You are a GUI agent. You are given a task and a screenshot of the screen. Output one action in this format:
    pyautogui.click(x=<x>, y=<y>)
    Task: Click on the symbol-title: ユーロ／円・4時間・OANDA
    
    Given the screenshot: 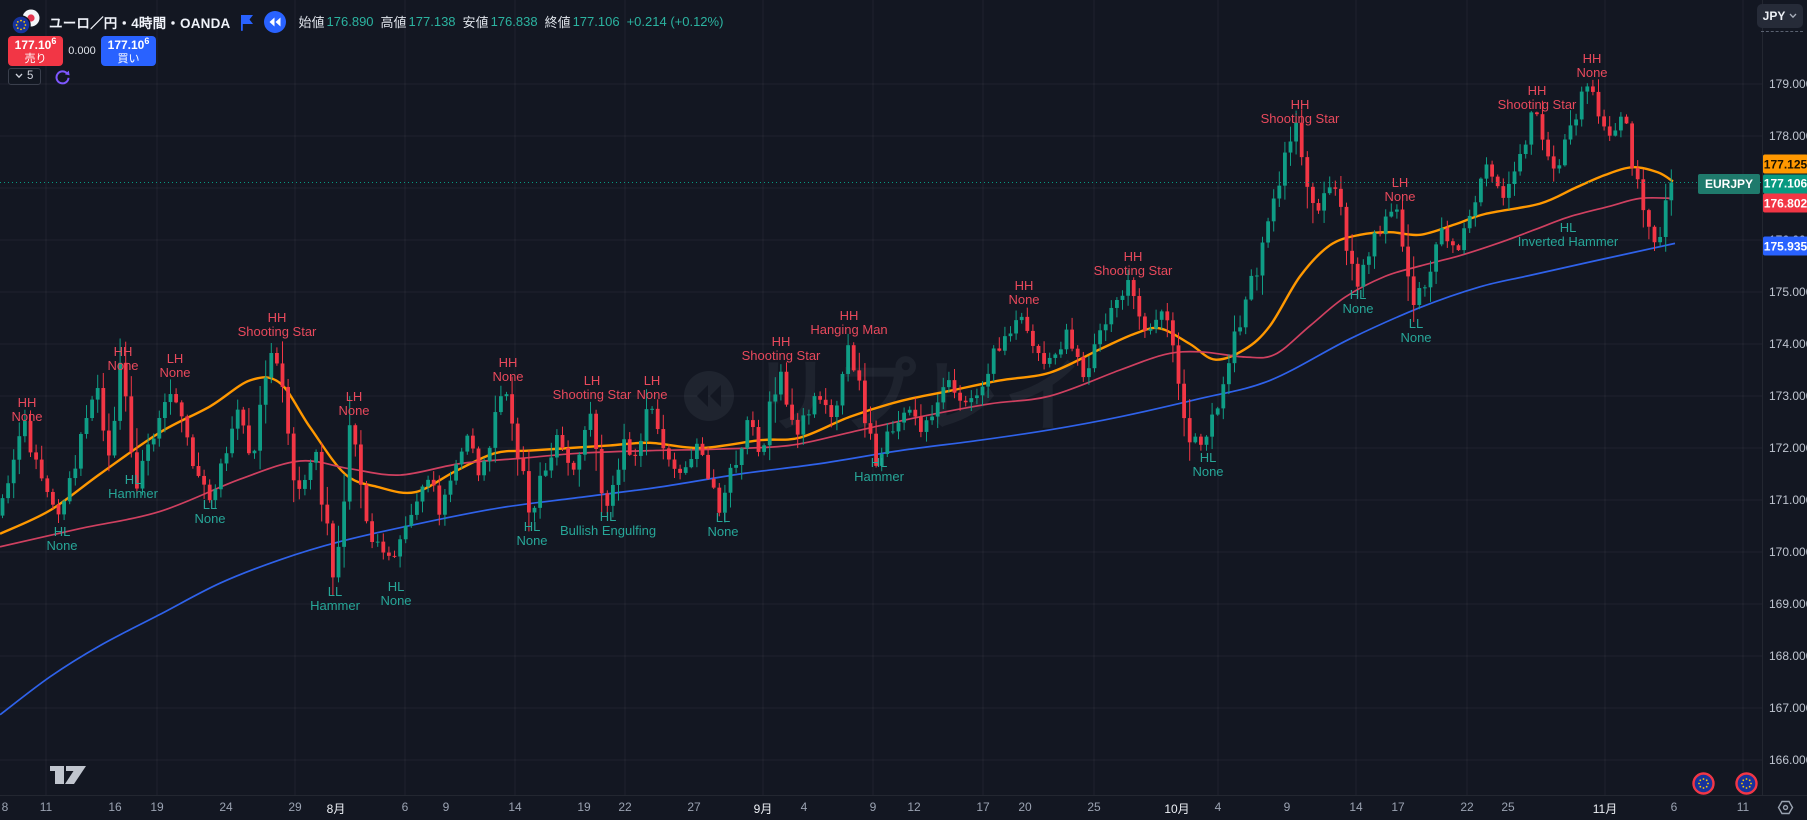 What is the action you would take?
    pyautogui.click(x=140, y=23)
    